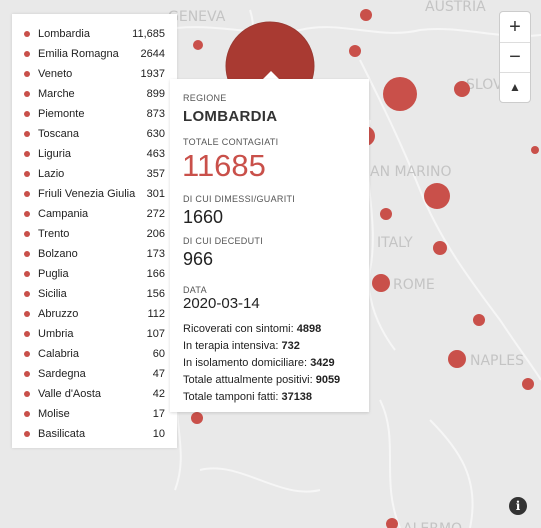 The image size is (541, 528). Describe the element at coordinates (94, 294) in the screenshot. I see `region-list-item: Sicilia 156` at that location.